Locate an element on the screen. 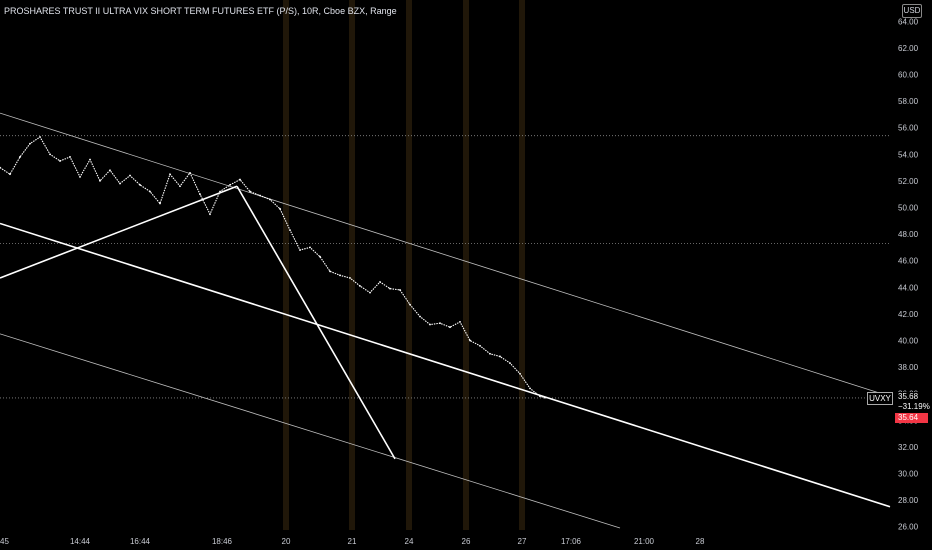 The height and width of the screenshot is (550, 932). x-tick-label: 14:44 is located at coordinates (80, 541).